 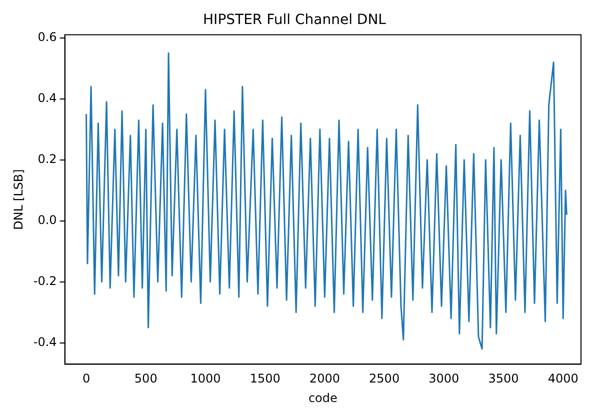 What do you see at coordinates (384, 379) in the screenshot?
I see `x-tick-label: 2500` at bounding box center [384, 379].